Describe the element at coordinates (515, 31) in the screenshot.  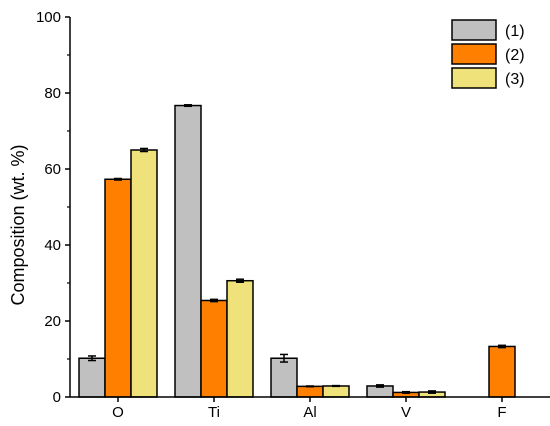
I see `legend-label-series-1: (1)` at that location.